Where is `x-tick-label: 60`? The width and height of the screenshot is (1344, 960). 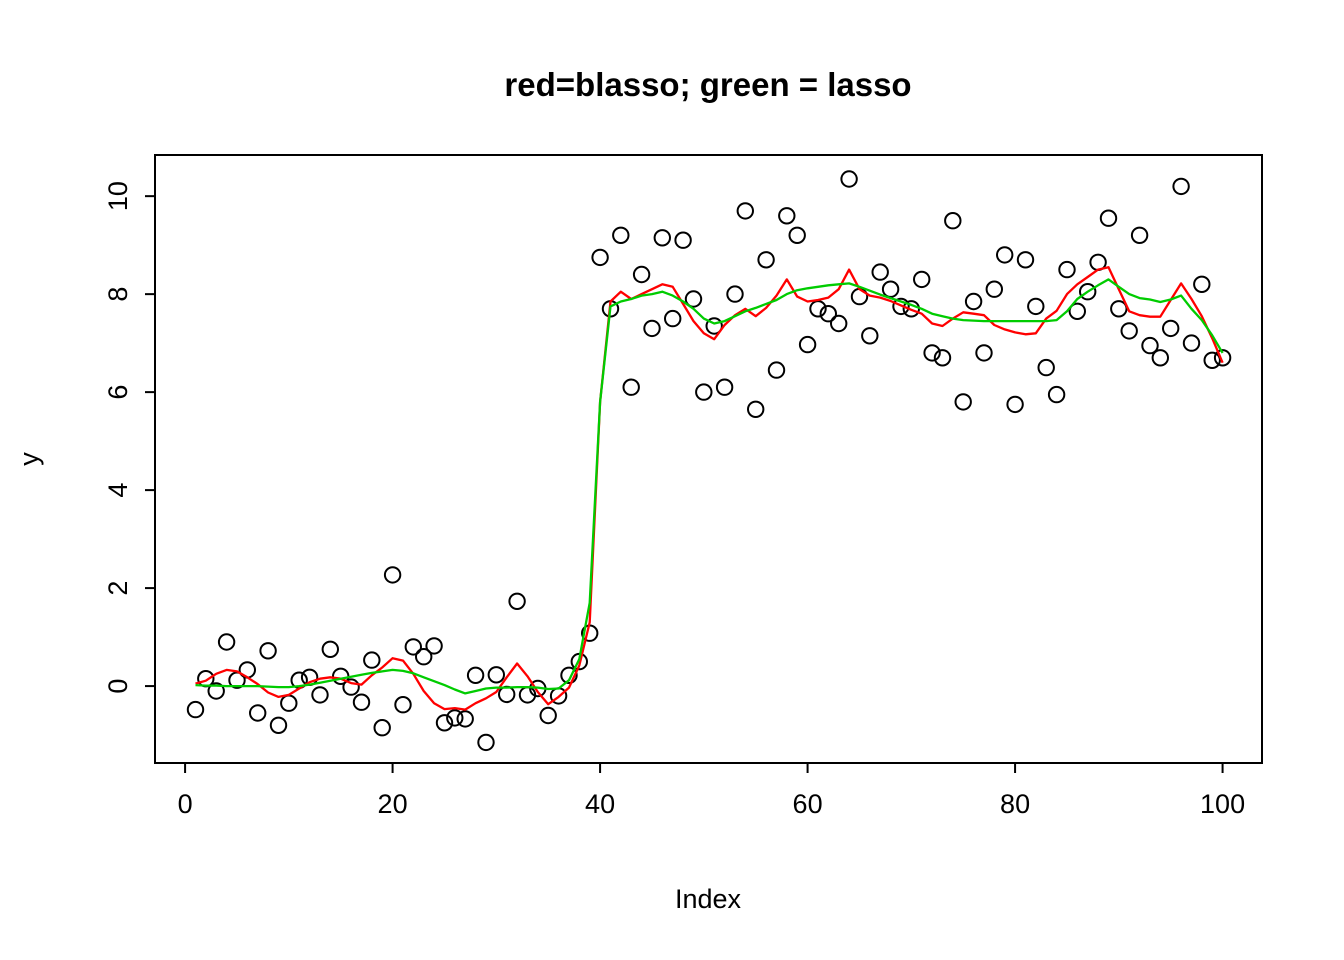
x-tick-label: 60 is located at coordinates (808, 804).